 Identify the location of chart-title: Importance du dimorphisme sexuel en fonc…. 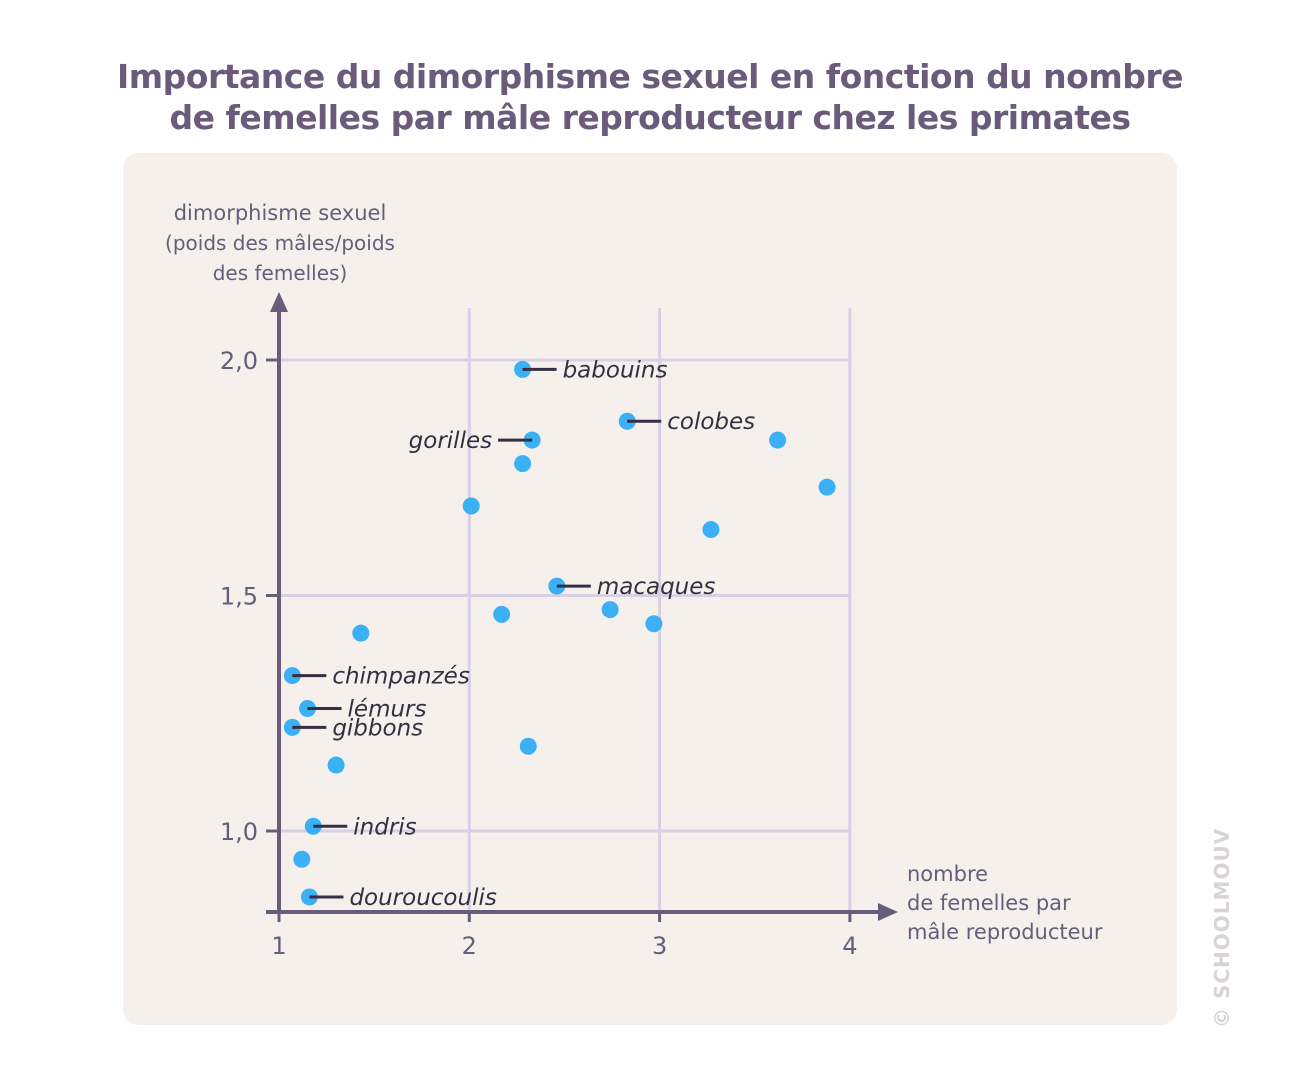
(650, 97).